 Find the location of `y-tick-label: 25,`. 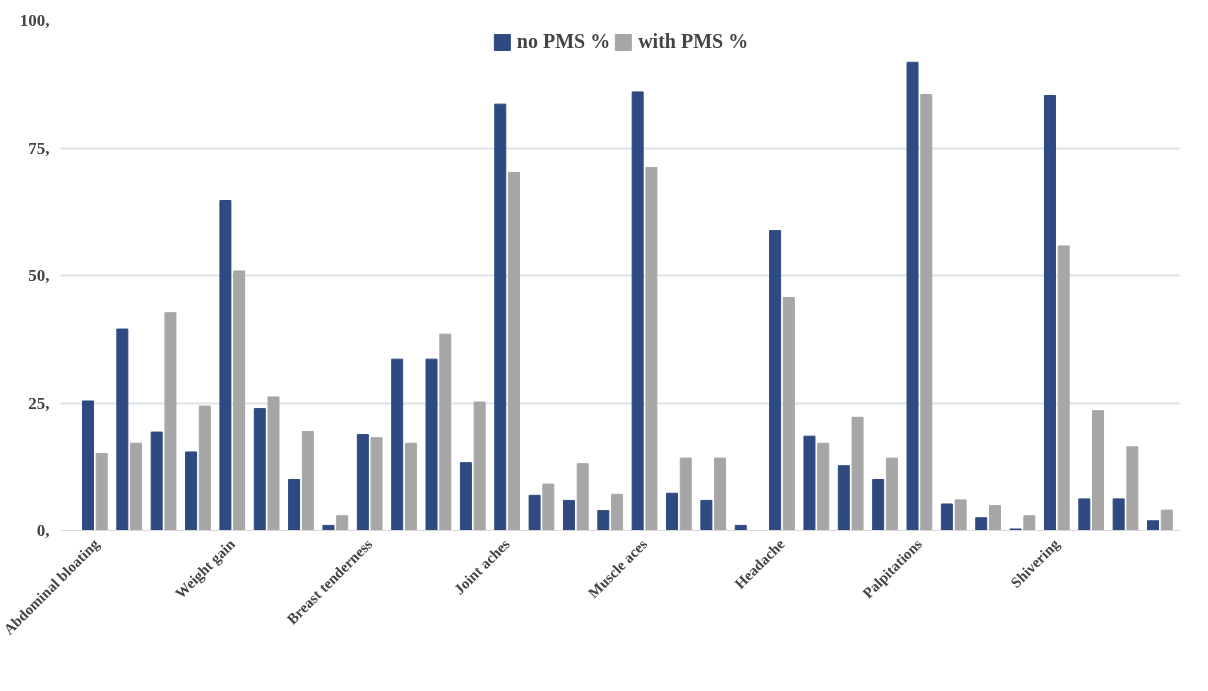

y-tick-label: 25, is located at coordinates (39, 403).